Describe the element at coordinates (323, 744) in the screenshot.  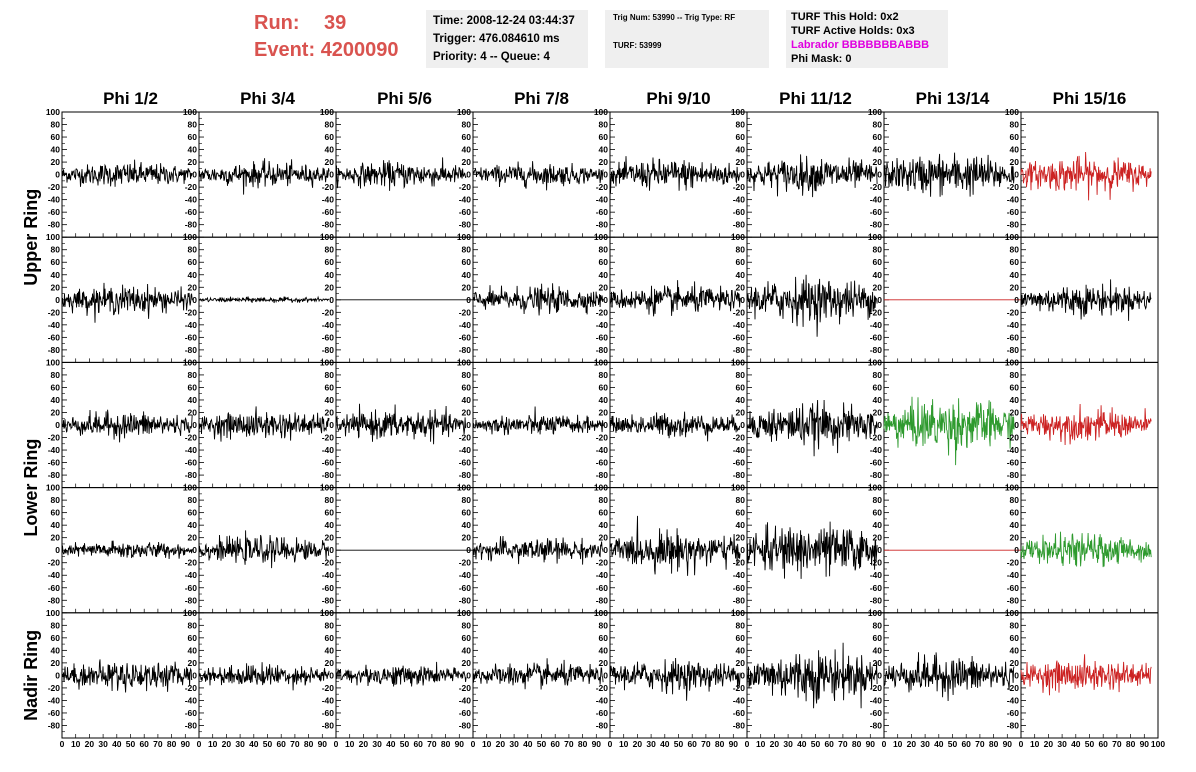
I see `x-tick-label: 90` at that location.